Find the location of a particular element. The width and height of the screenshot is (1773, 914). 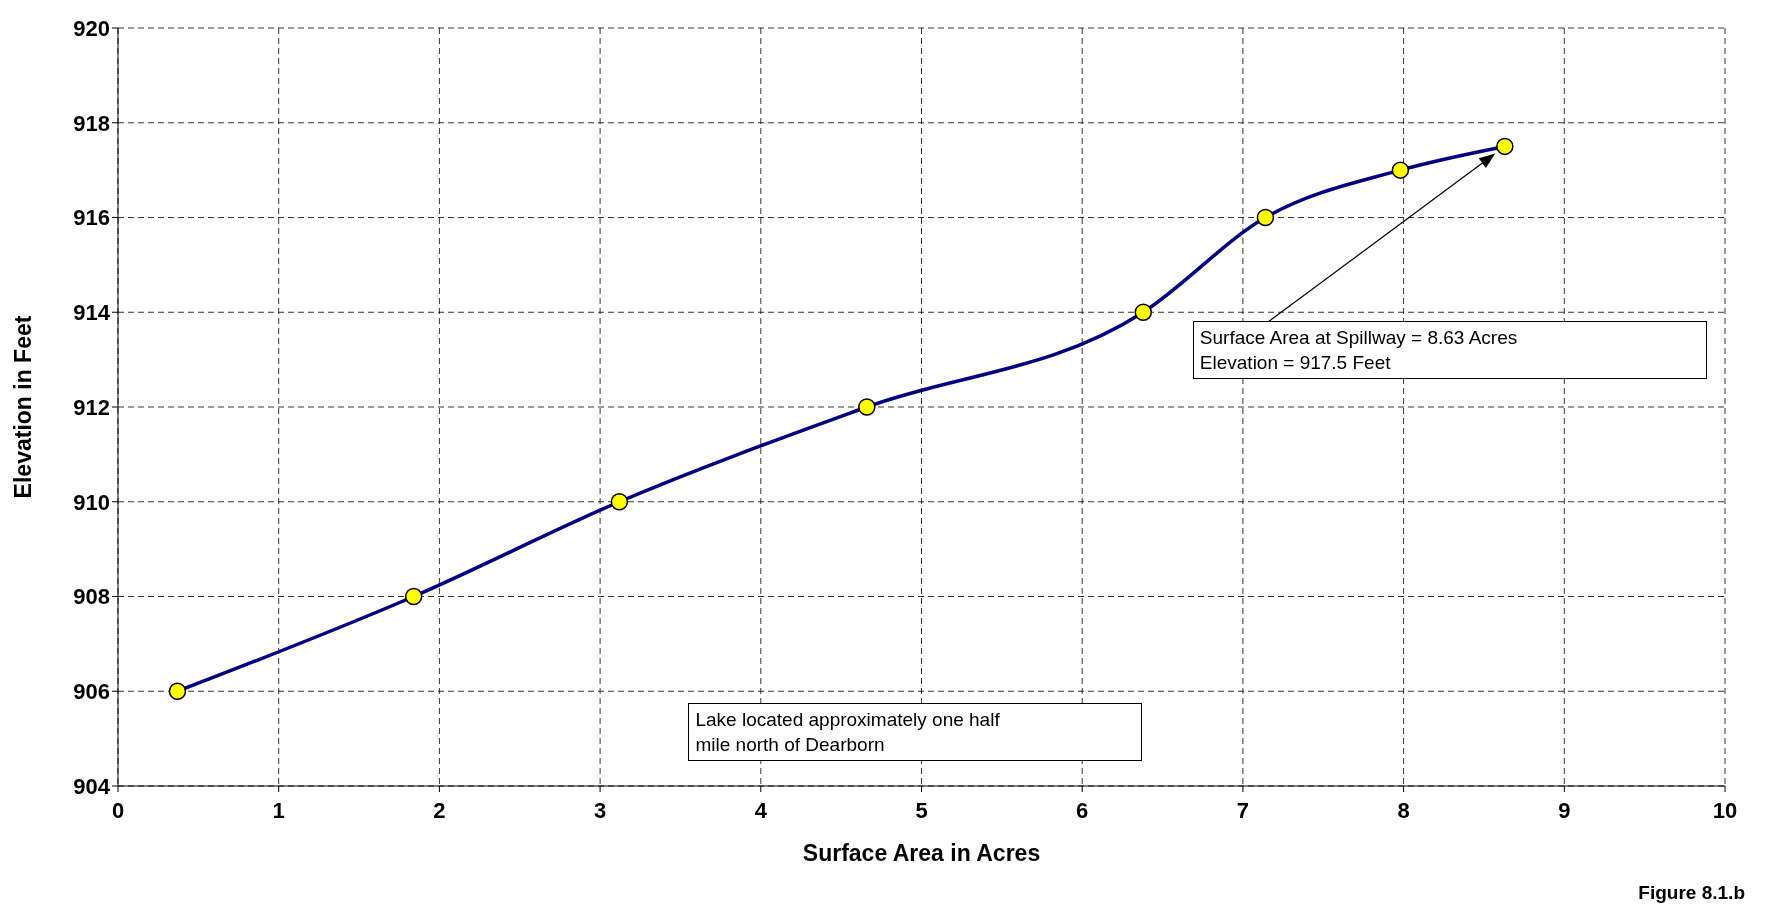

y-tick-label: 904 is located at coordinates (92, 786).